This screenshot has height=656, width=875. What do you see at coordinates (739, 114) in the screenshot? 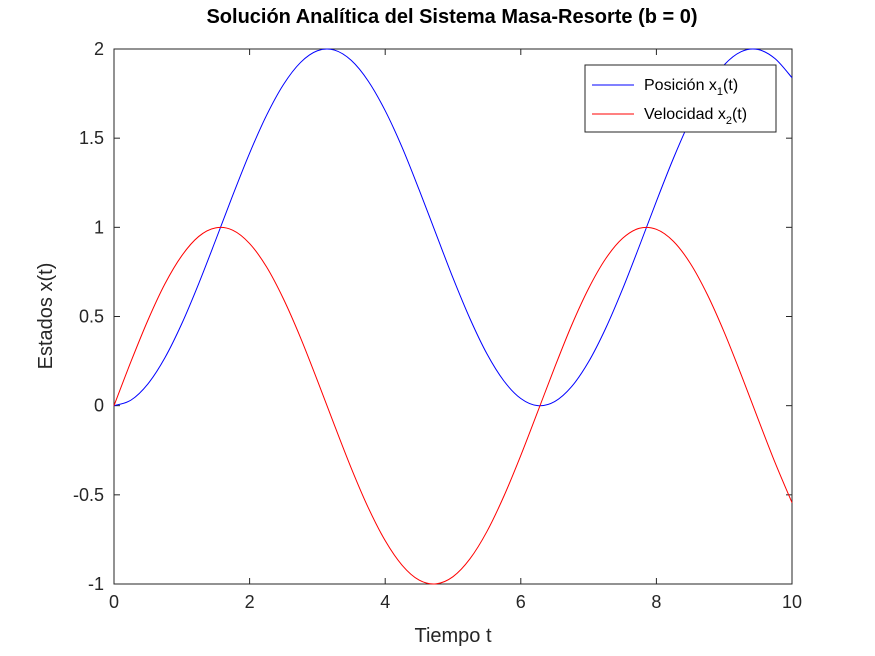
I see `legend-label-velocity-tail: (t)` at bounding box center [739, 114].